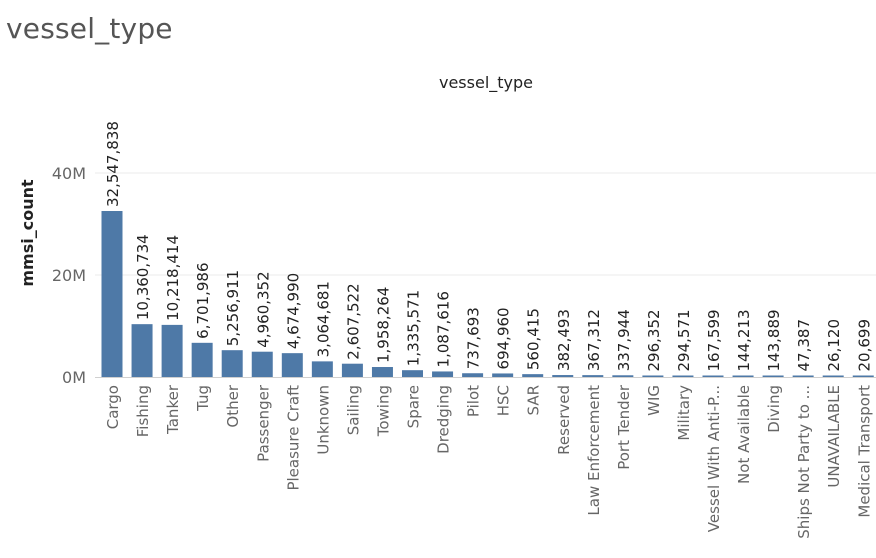 The height and width of the screenshot is (558, 876). I want to click on y-tick-label: 40M, so click(69, 173).